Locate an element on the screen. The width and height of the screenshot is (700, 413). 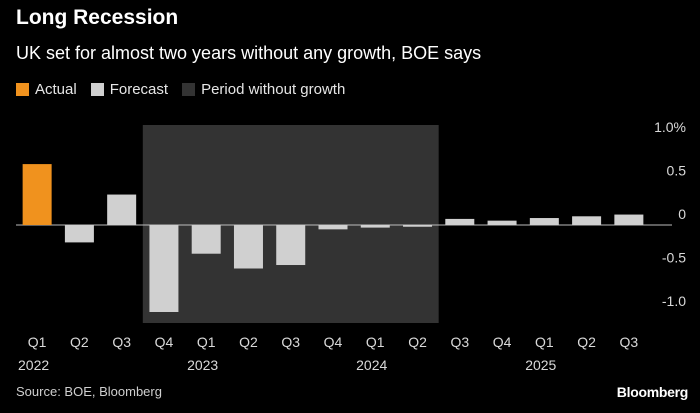
legend-swatch-forecast is located at coordinates (97, 89).